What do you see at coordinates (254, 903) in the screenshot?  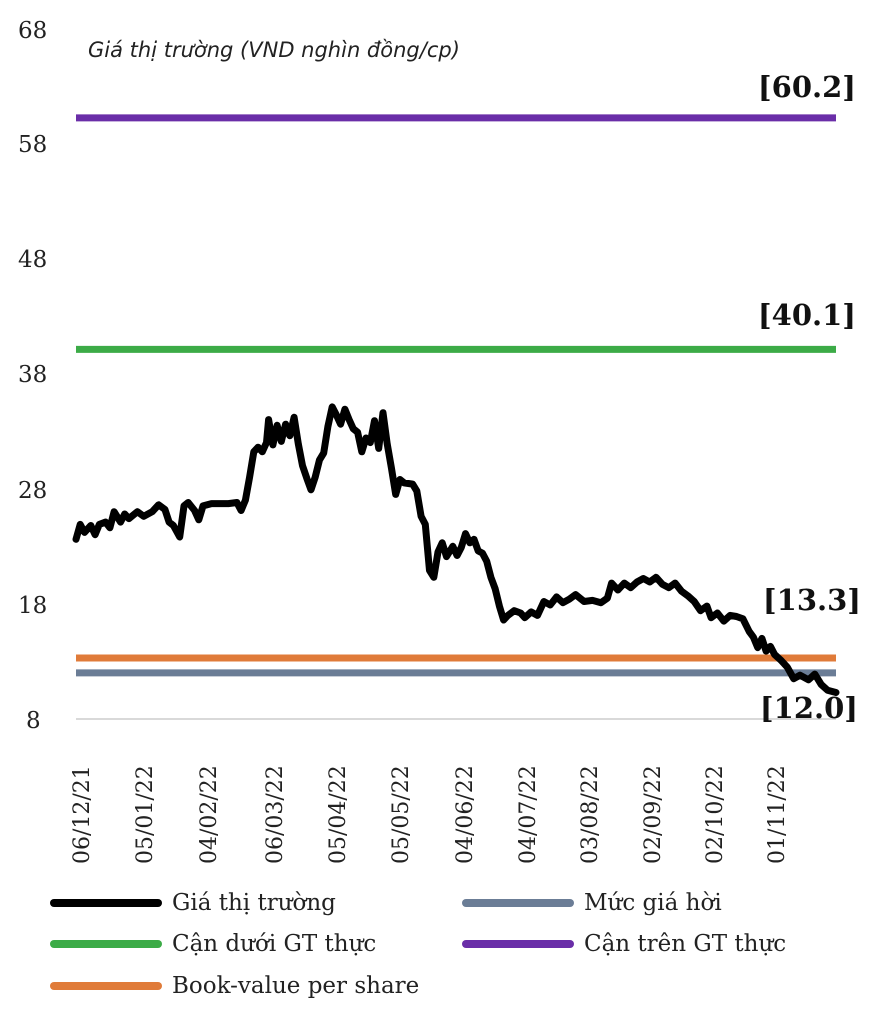 I see `legend-label: Giá thị trường` at bounding box center [254, 903].